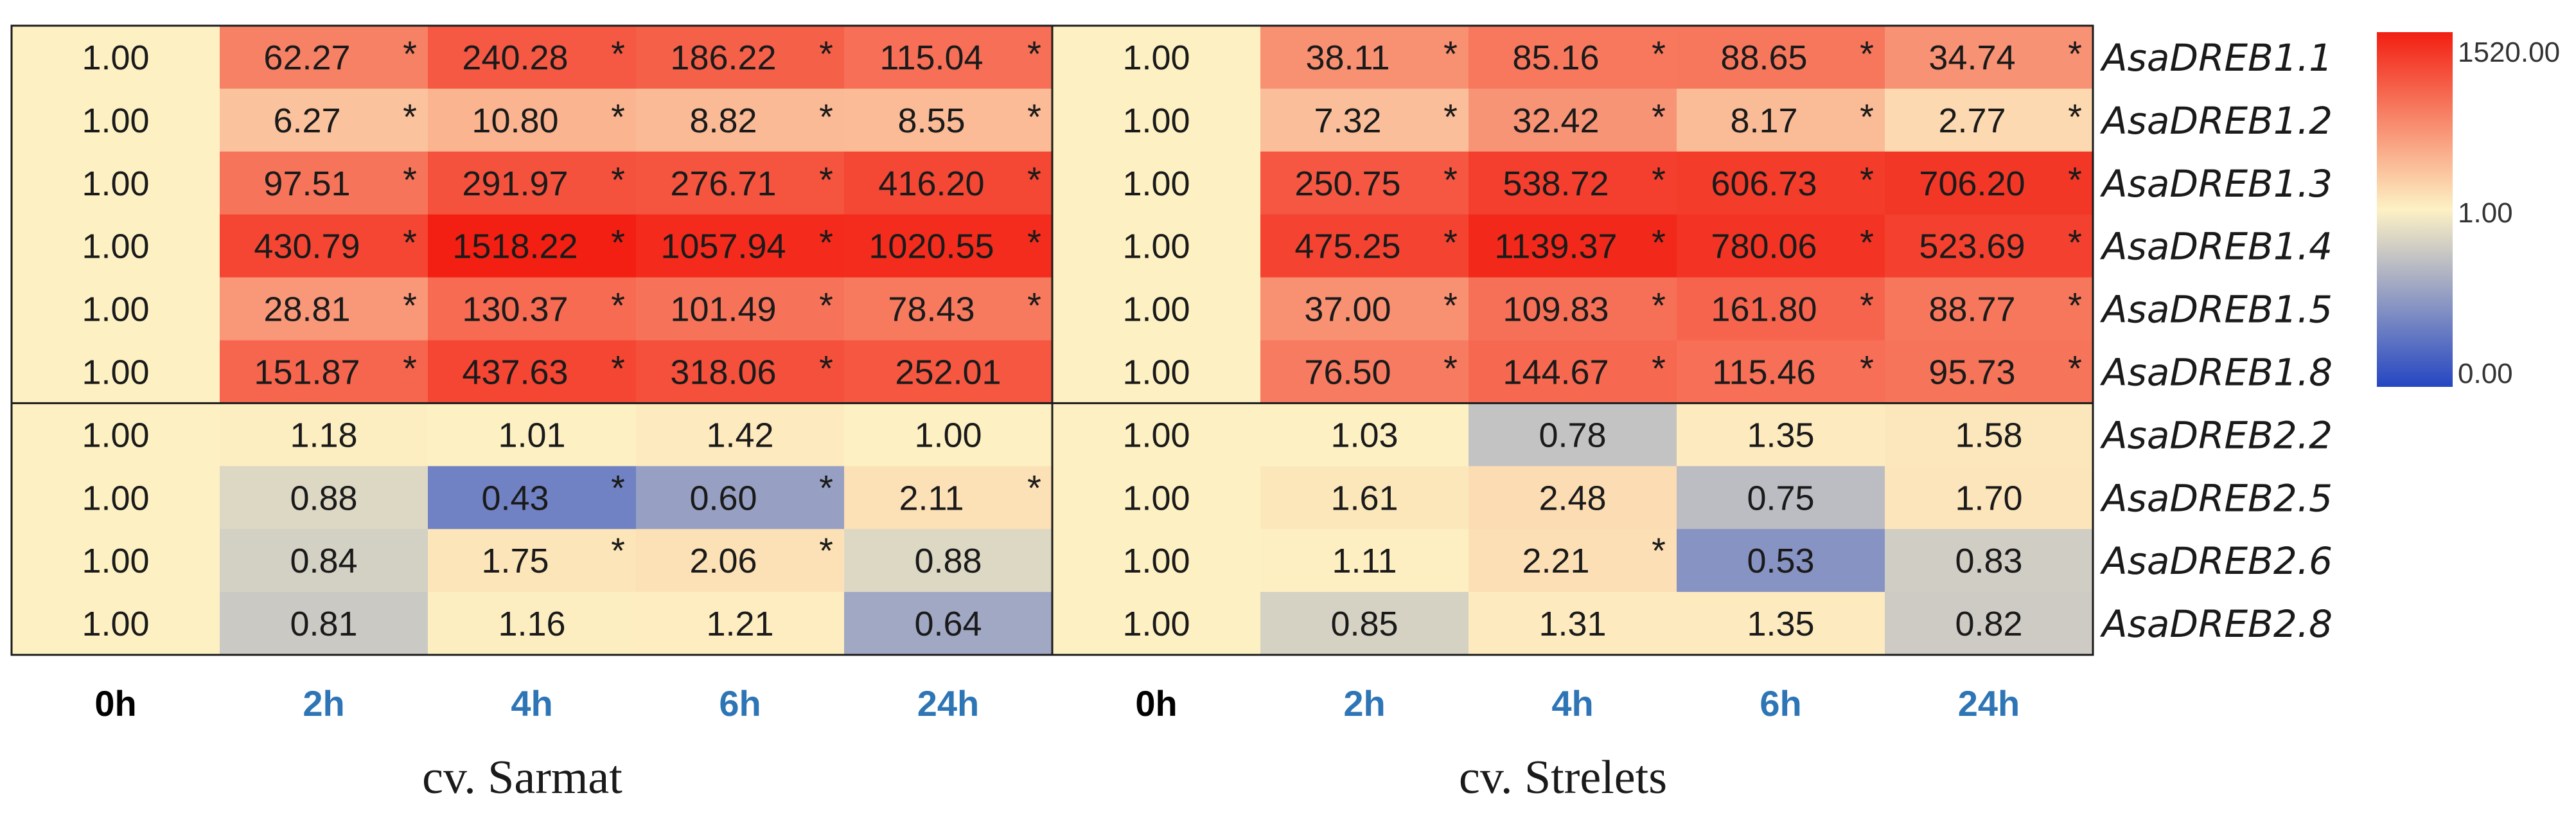 This screenshot has width=2576, height=838. Describe the element at coordinates (2509, 52) in the screenshot. I see `legend-max-label: 1520.00` at that location.